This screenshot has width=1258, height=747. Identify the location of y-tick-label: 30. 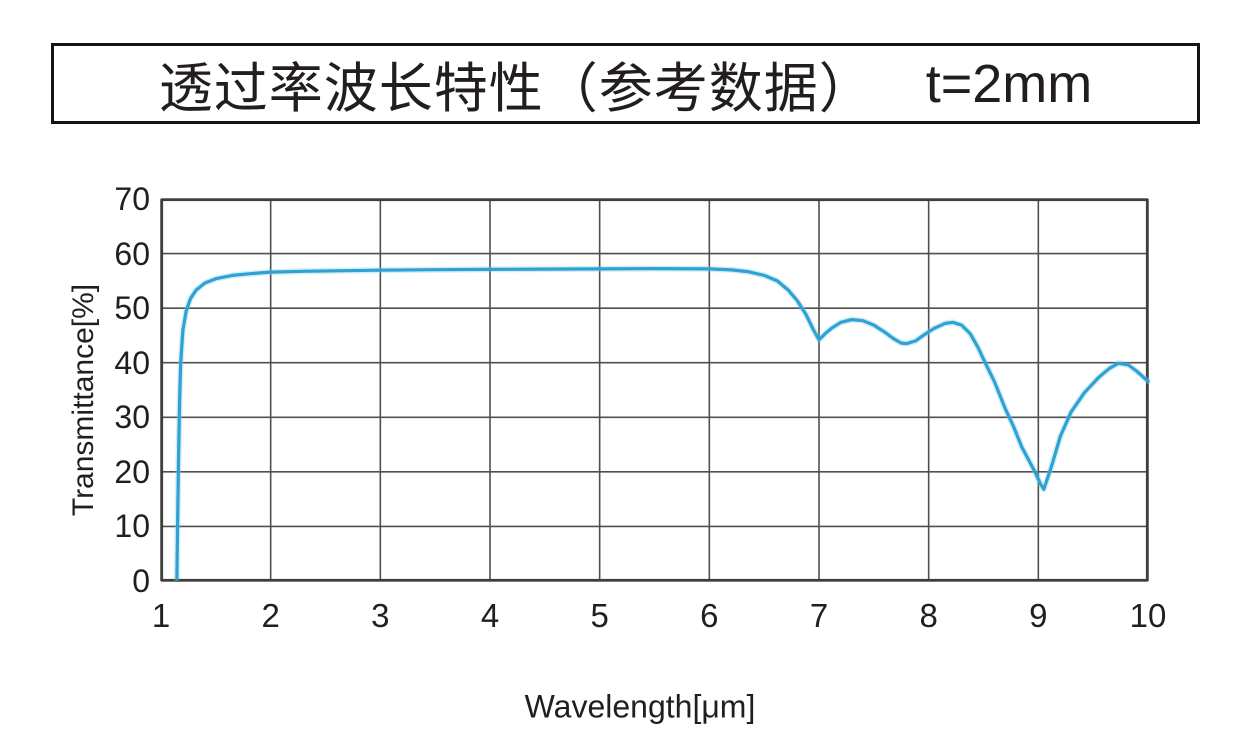
(132, 417).